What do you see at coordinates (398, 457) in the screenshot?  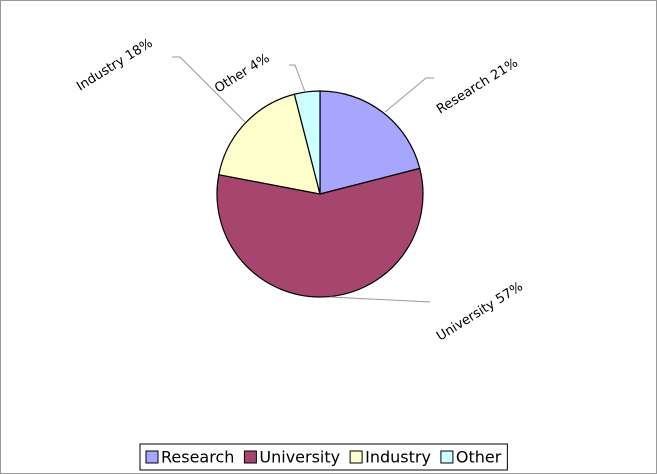 I see `legend-label: Industry` at bounding box center [398, 457].